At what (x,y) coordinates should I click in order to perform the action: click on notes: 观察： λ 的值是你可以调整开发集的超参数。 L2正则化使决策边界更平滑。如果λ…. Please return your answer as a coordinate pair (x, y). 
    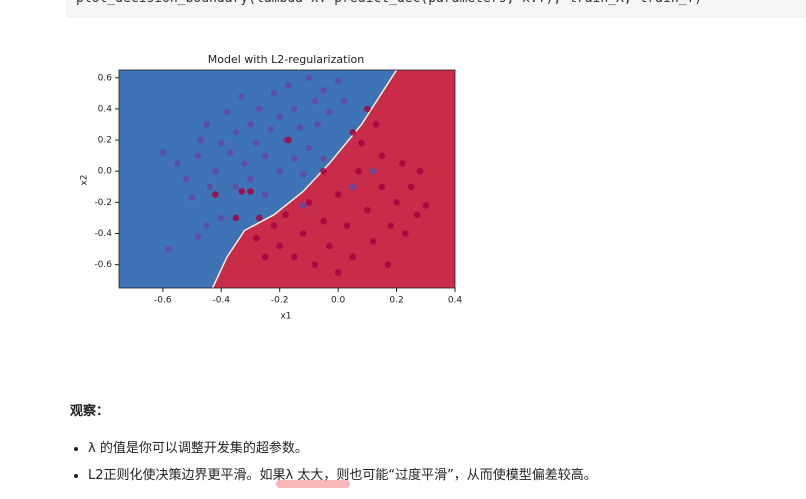
    Looking at the image, I should click on (333, 445).